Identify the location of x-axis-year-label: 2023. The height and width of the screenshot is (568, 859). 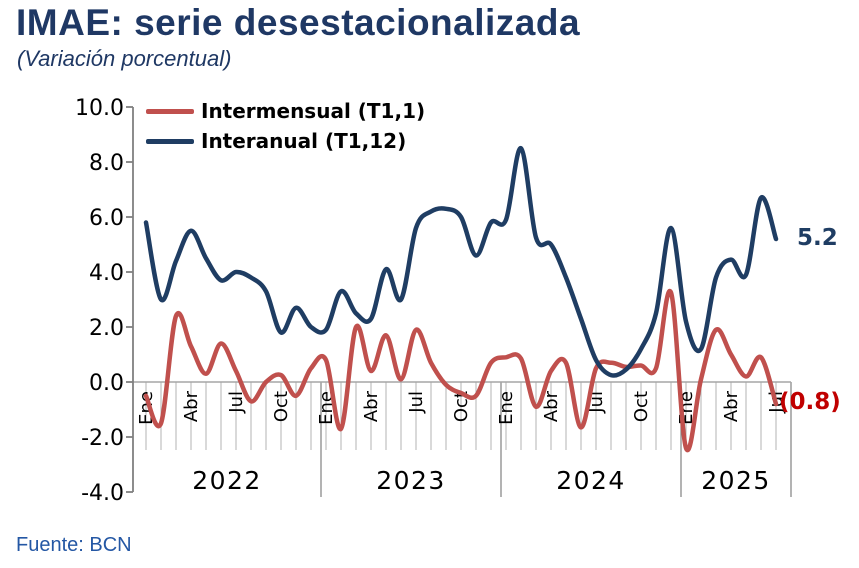
(411, 480).